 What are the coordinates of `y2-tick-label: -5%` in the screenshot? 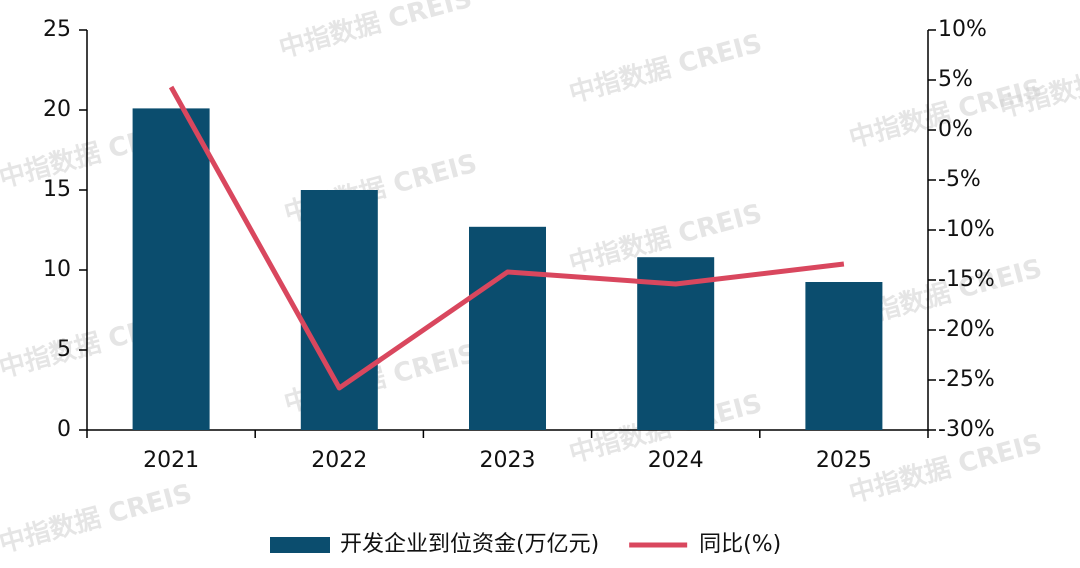 It's located at (959, 179).